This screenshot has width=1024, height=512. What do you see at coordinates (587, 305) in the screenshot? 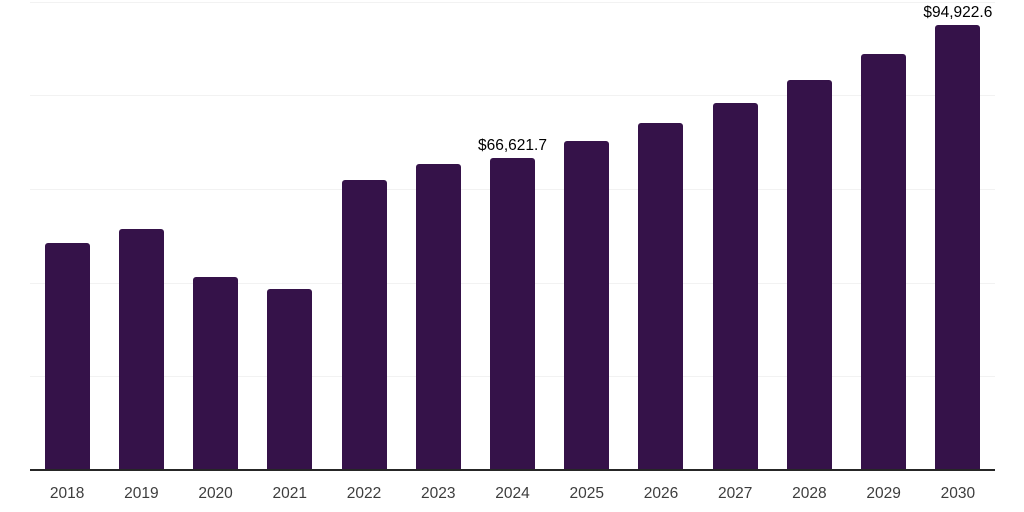
I see `bar-2025` at bounding box center [587, 305].